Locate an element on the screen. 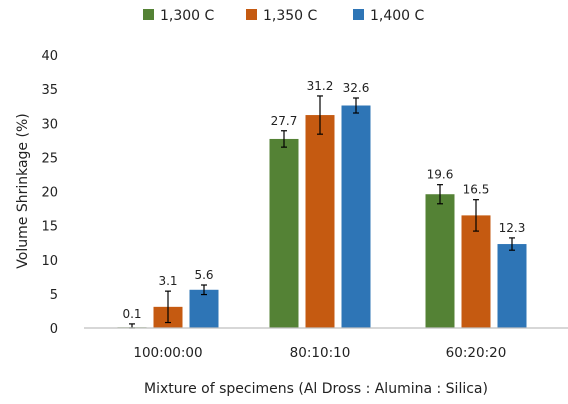 The height and width of the screenshot is (404, 568). y-tick-label: 15 is located at coordinates (49, 227).